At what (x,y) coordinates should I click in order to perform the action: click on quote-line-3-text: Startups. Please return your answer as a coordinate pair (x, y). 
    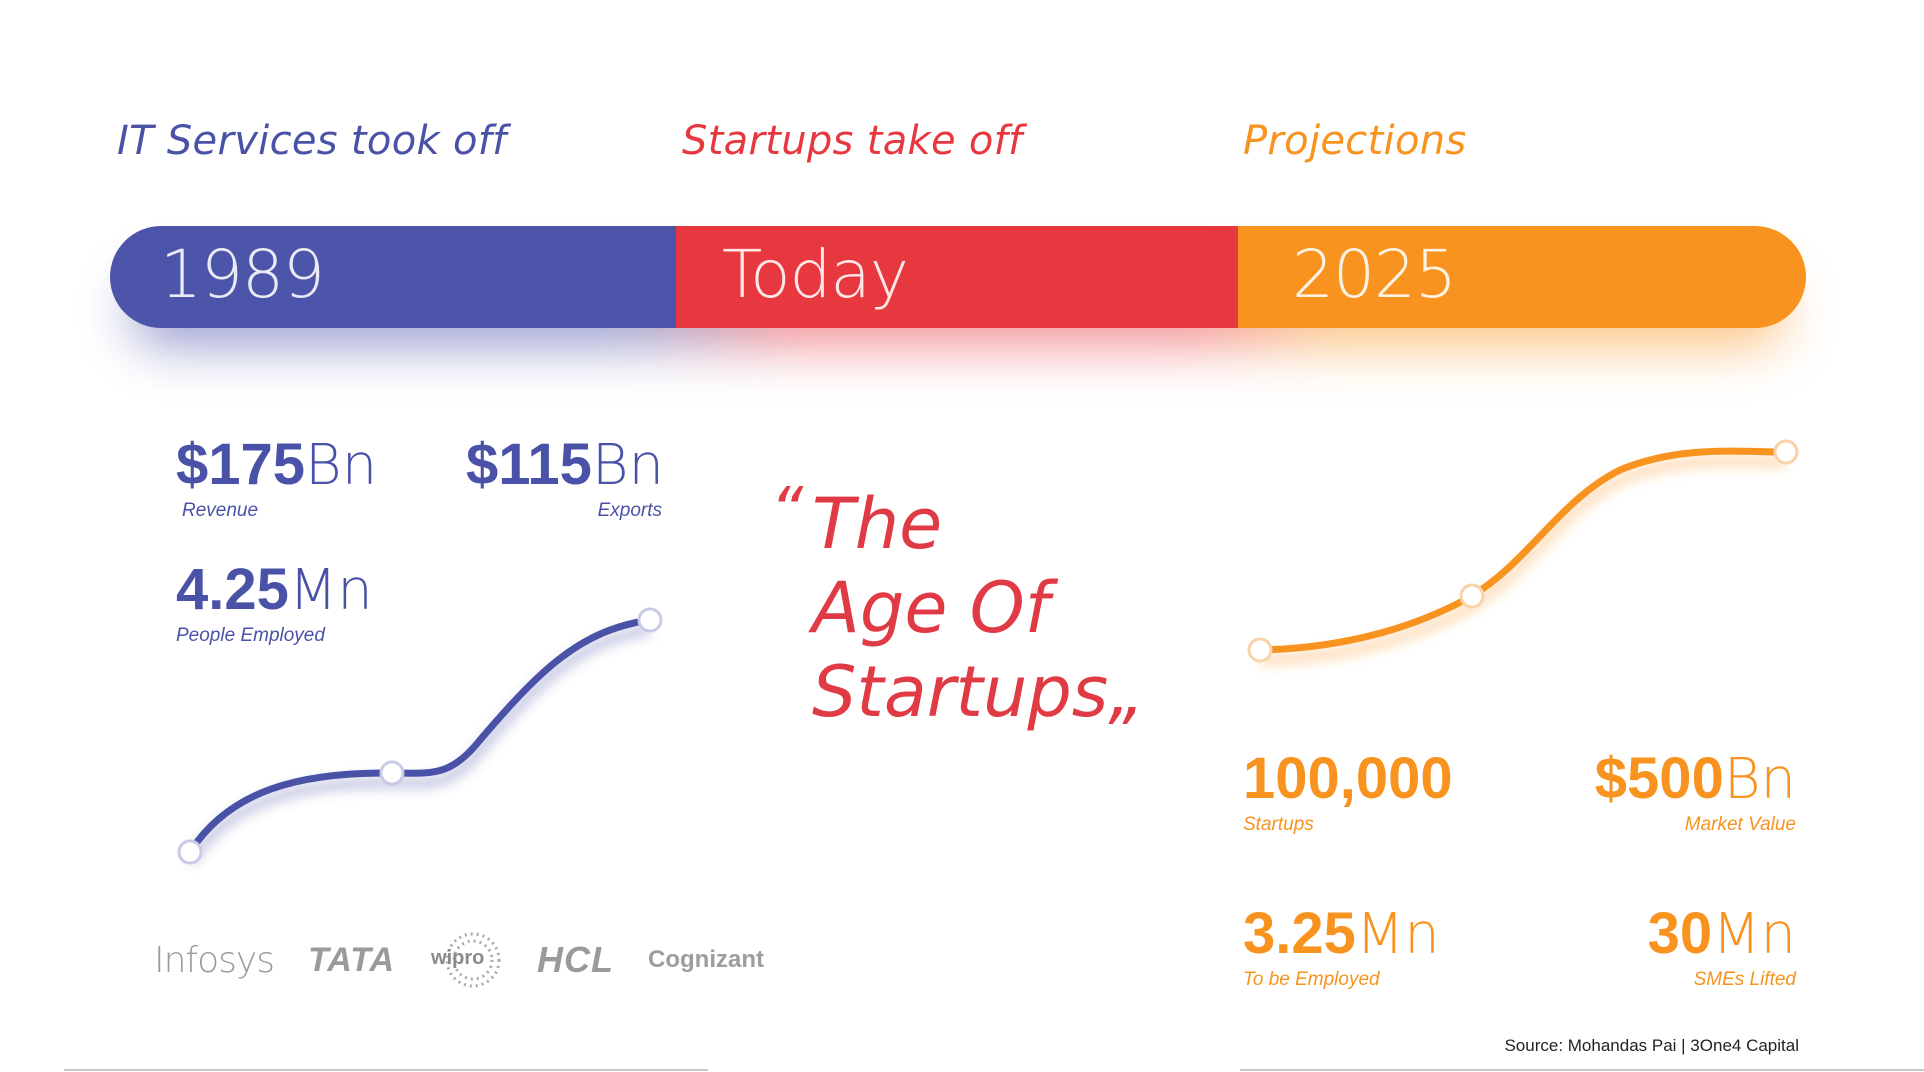
    Looking at the image, I should click on (960, 692).